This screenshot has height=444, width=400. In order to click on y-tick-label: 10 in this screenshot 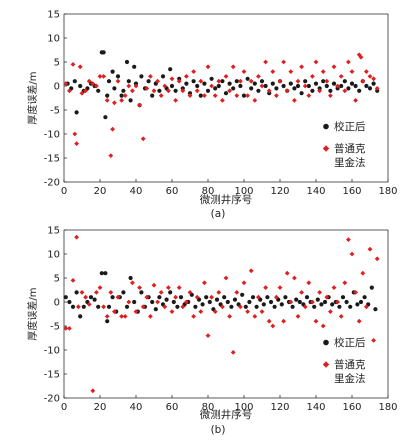, I will do `click(53, 255)`.